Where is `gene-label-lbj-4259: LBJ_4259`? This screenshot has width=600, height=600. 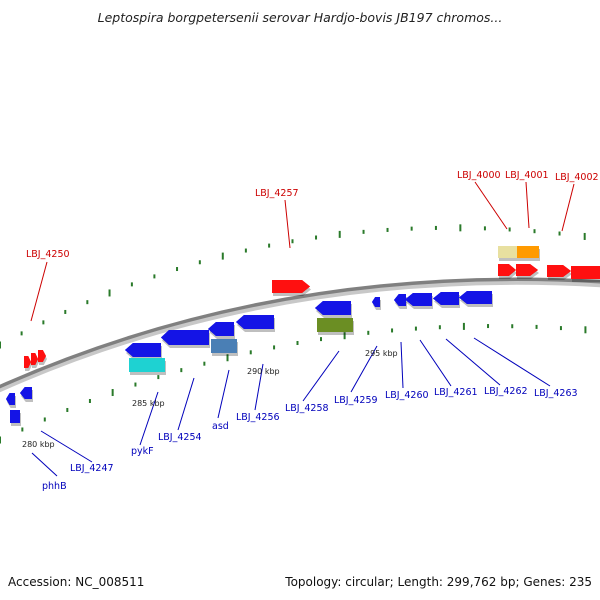
gene-label-lbj-4259: LBJ_4259 is located at coordinates (356, 400).